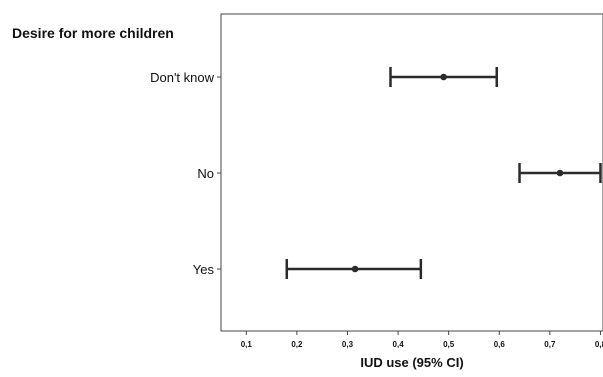 The height and width of the screenshot is (377, 603). I want to click on x-tick-label: 0,1, so click(247, 344).